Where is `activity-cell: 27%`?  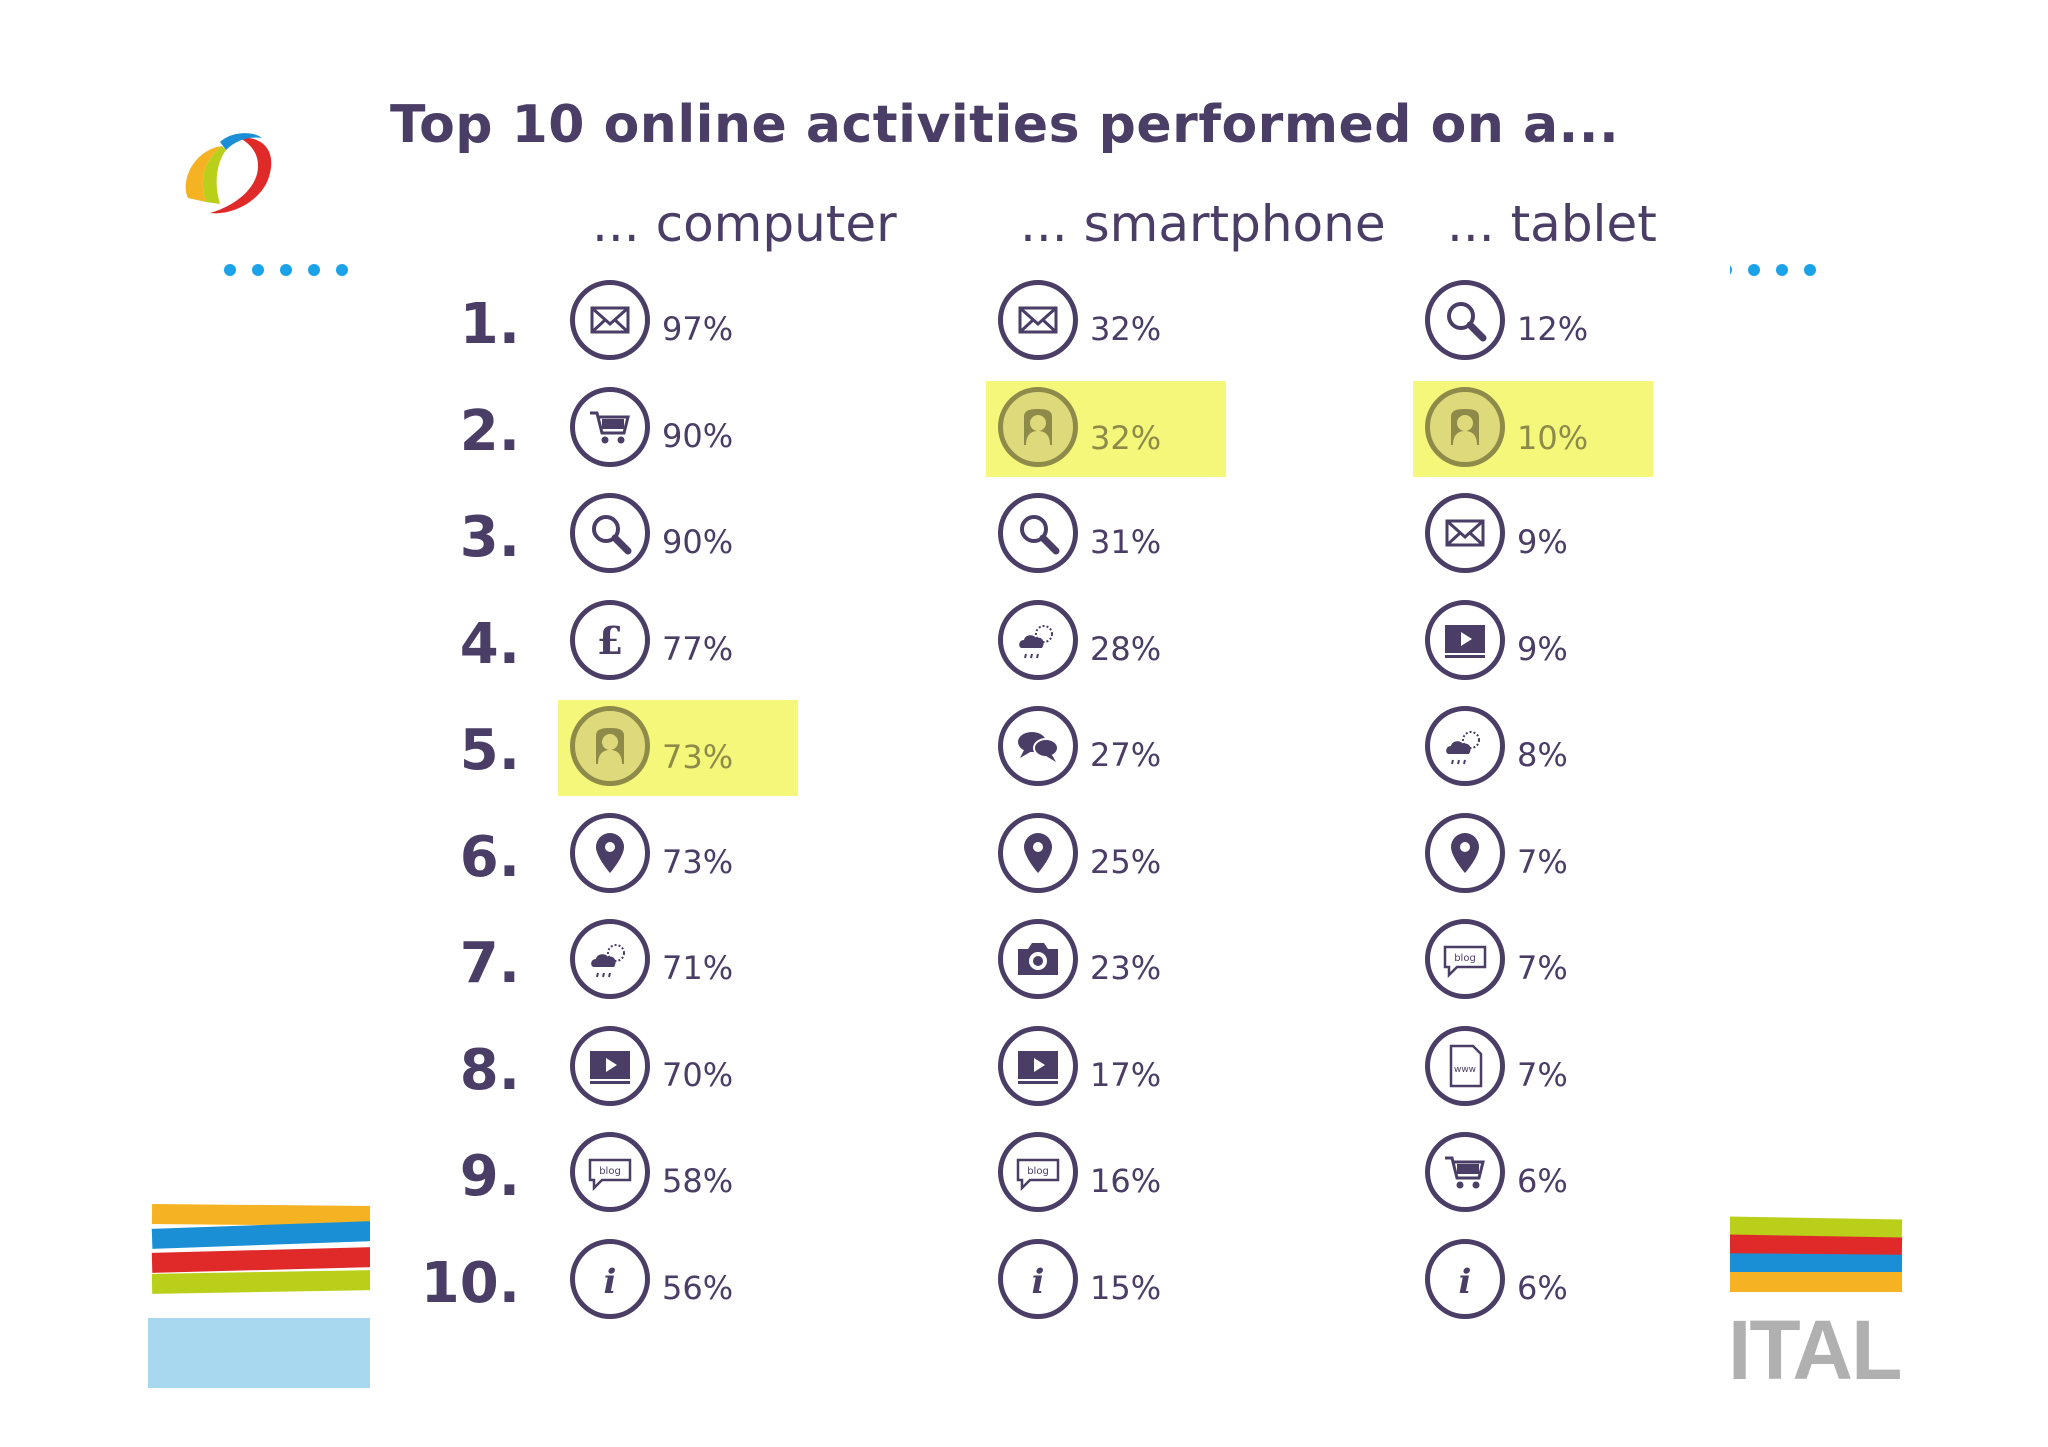 activity-cell: 27% is located at coordinates (1086, 751).